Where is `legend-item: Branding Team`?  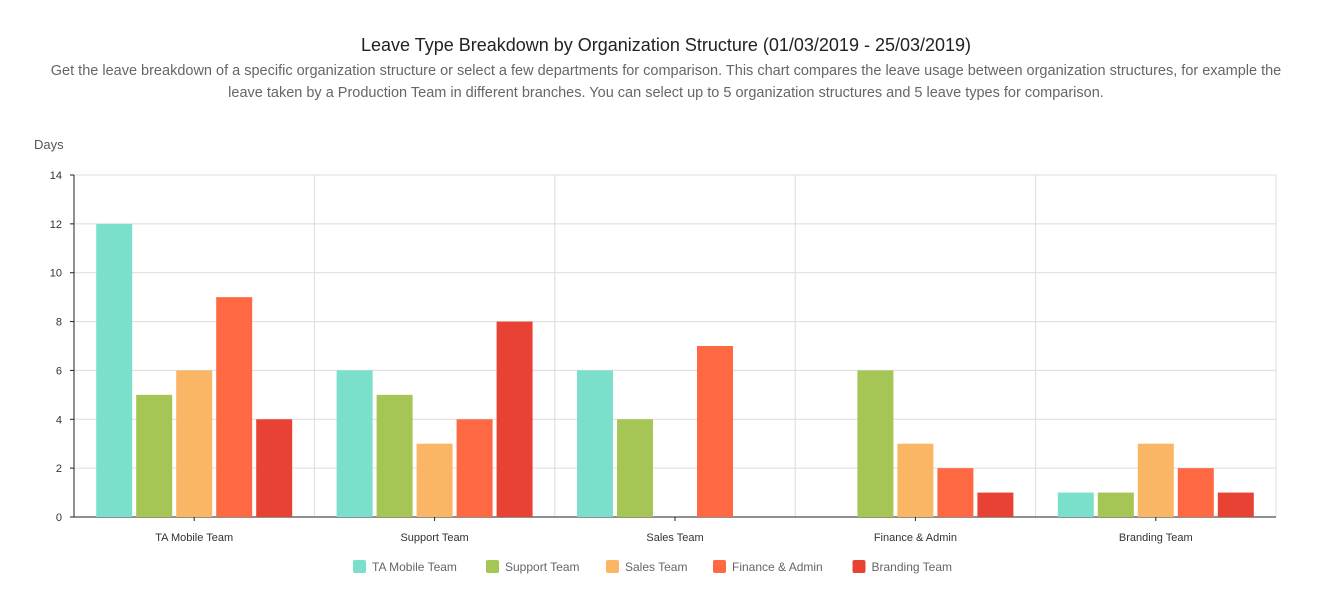
legend-item: Branding Team is located at coordinates (902, 567).